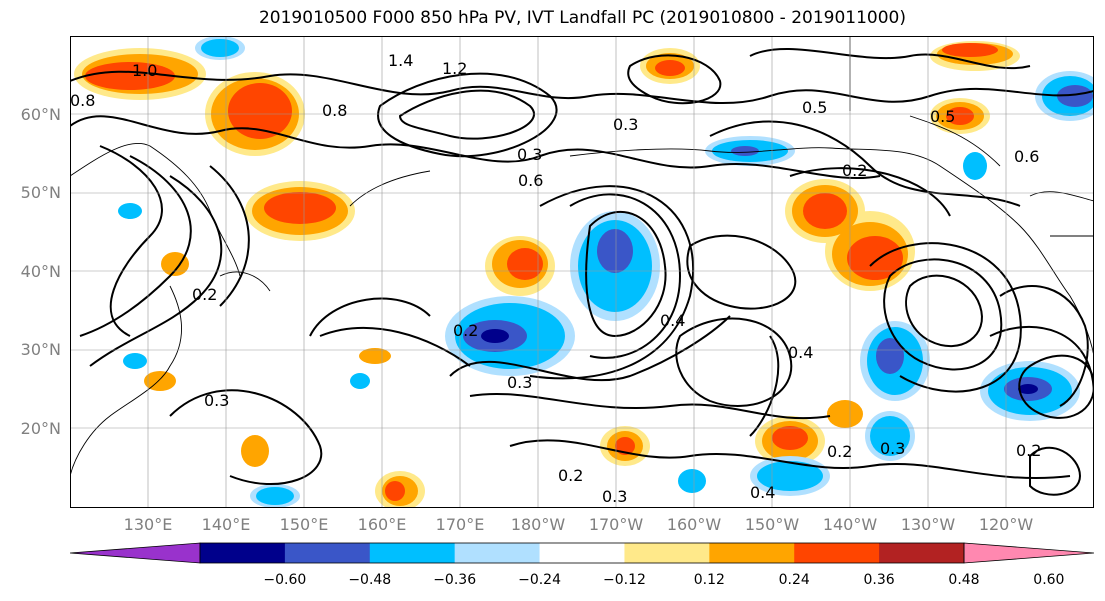  Describe the element at coordinates (40, 428) in the screenshot. I see `lat-label: 20°N` at that location.